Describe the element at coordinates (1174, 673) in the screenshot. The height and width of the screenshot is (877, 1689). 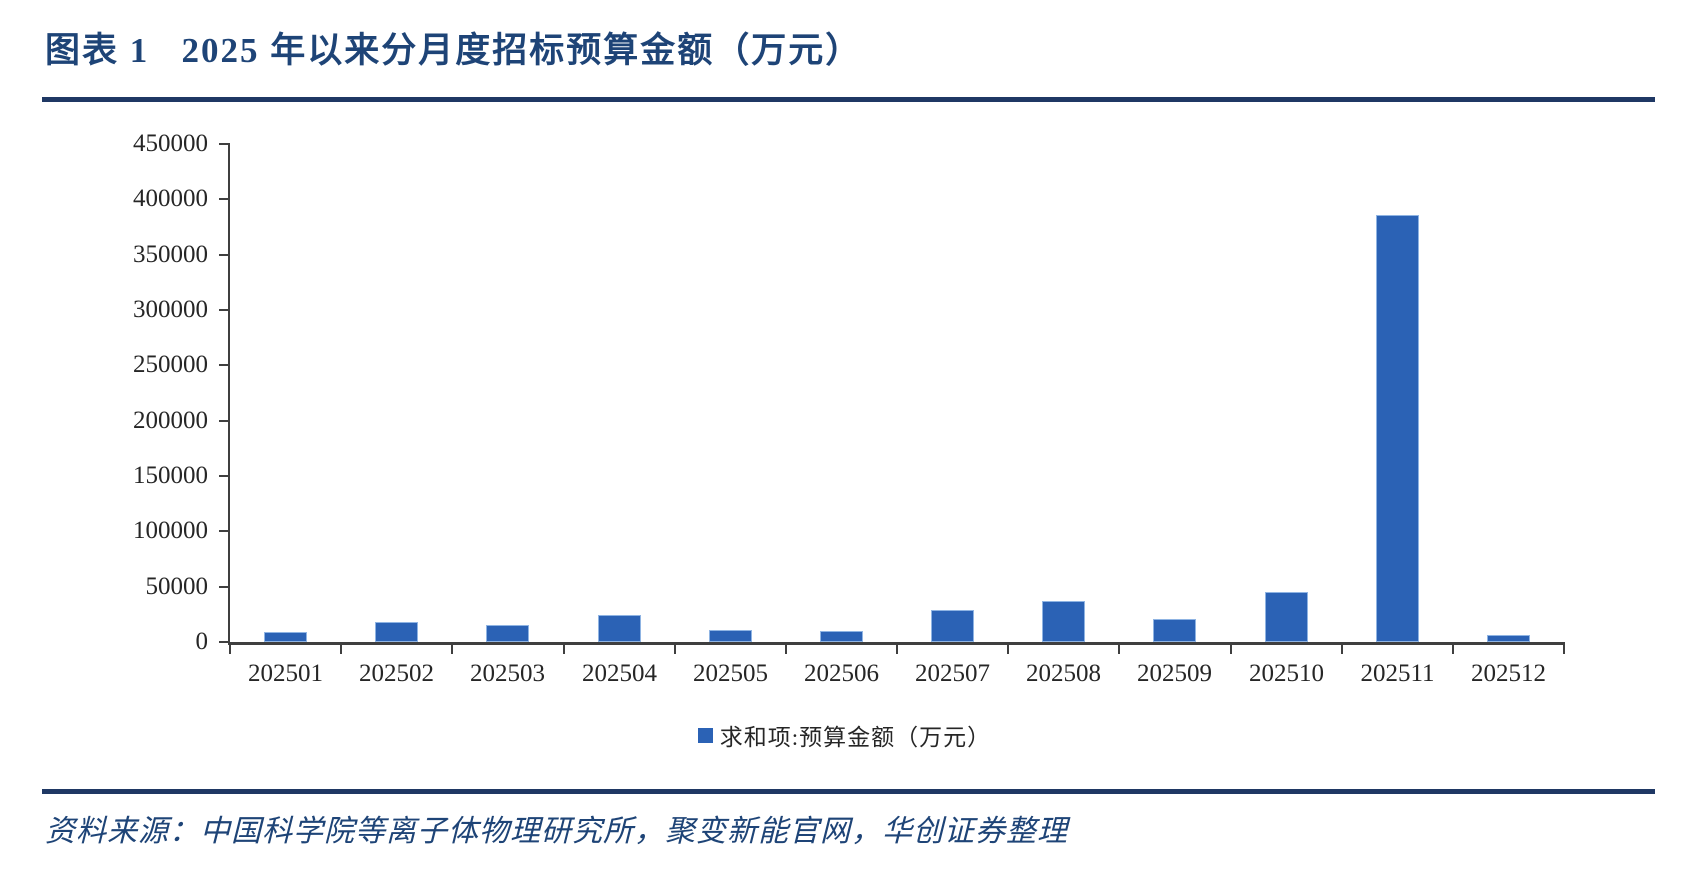
I see `x-axis-label-202509: 202509` at that location.